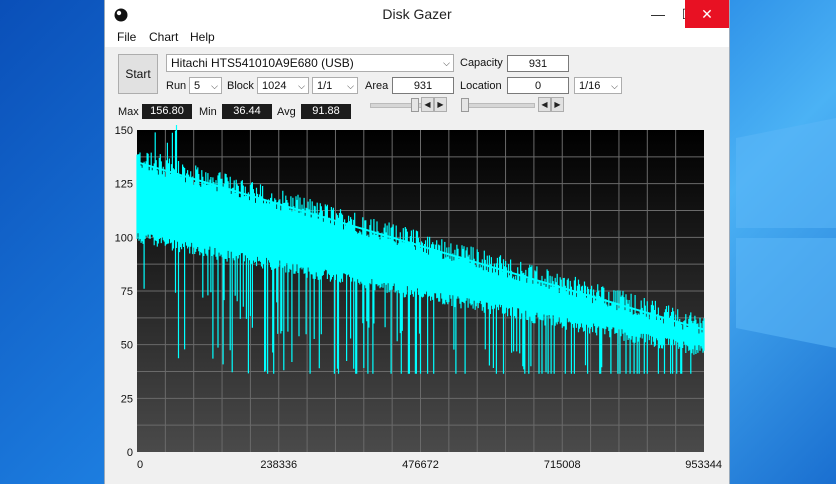 This screenshot has height=484, width=836. Describe the element at coordinates (415, 105) in the screenshot. I see `area-slider-thumb` at that location.